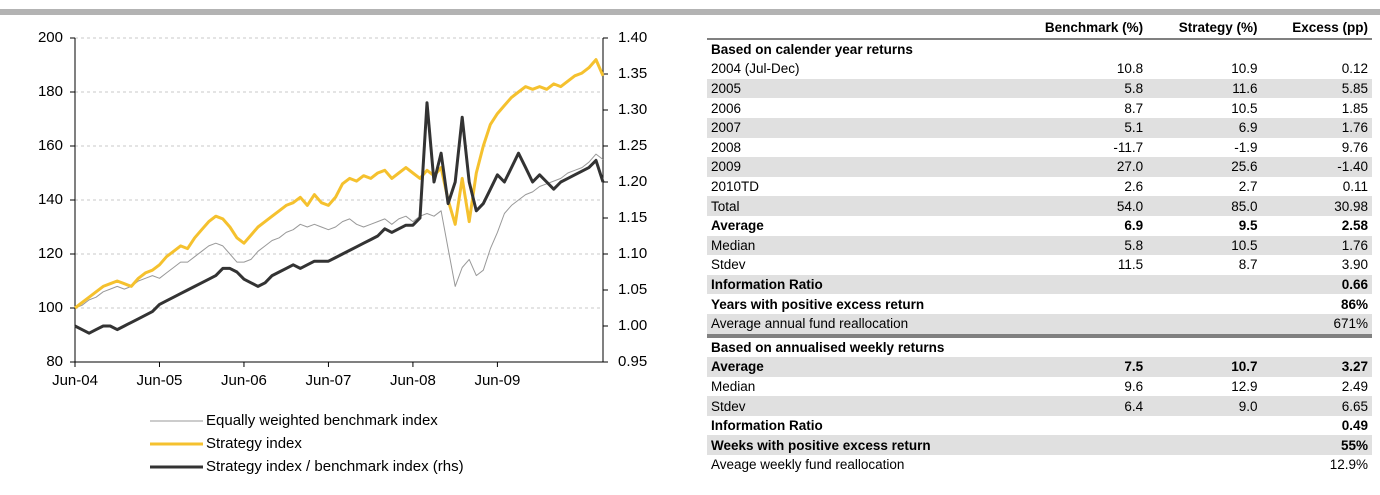  I want to click on table-row: Total 54.0 85.0 30.98, so click(1039, 206).